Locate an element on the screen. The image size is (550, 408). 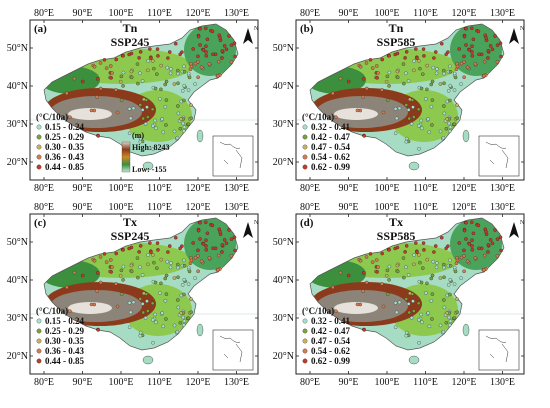
legend-item-label: 0.47 - 0.54 is located at coordinates (330, 341).